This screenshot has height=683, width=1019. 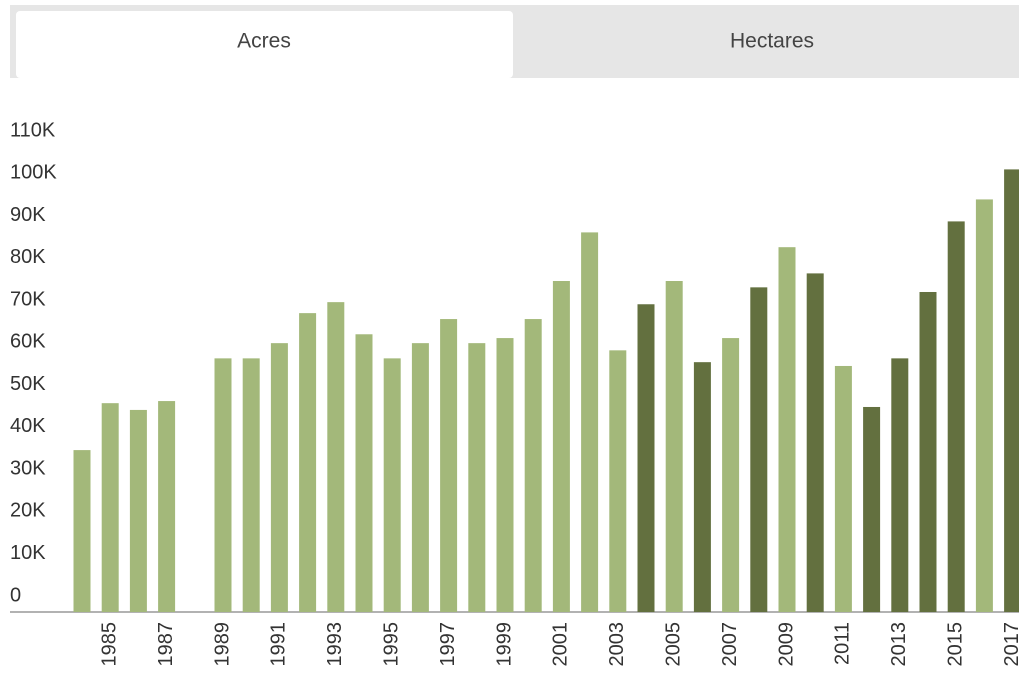 What do you see at coordinates (28, 511) in the screenshot?
I see `y-tick-label: 20K` at bounding box center [28, 511].